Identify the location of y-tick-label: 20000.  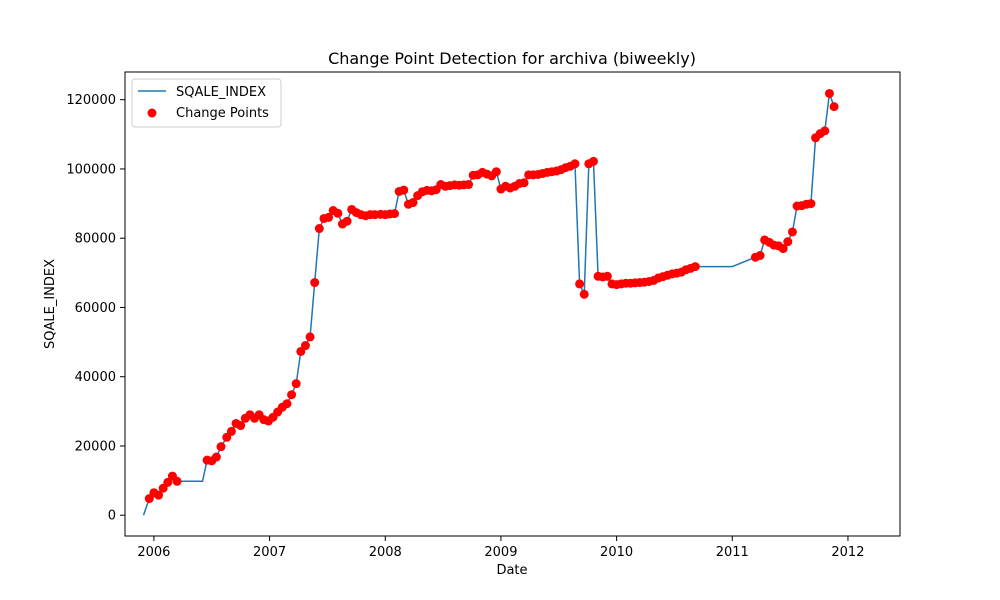
(95, 446).